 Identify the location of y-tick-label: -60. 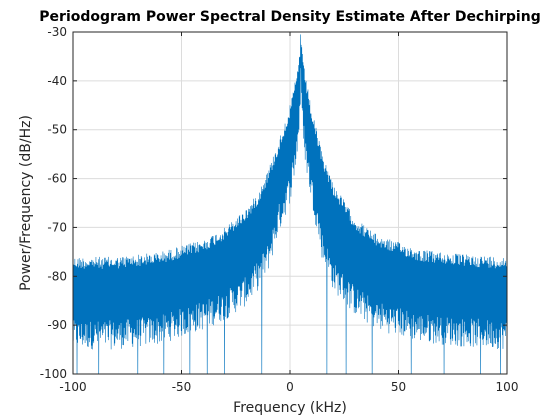
(57, 179).